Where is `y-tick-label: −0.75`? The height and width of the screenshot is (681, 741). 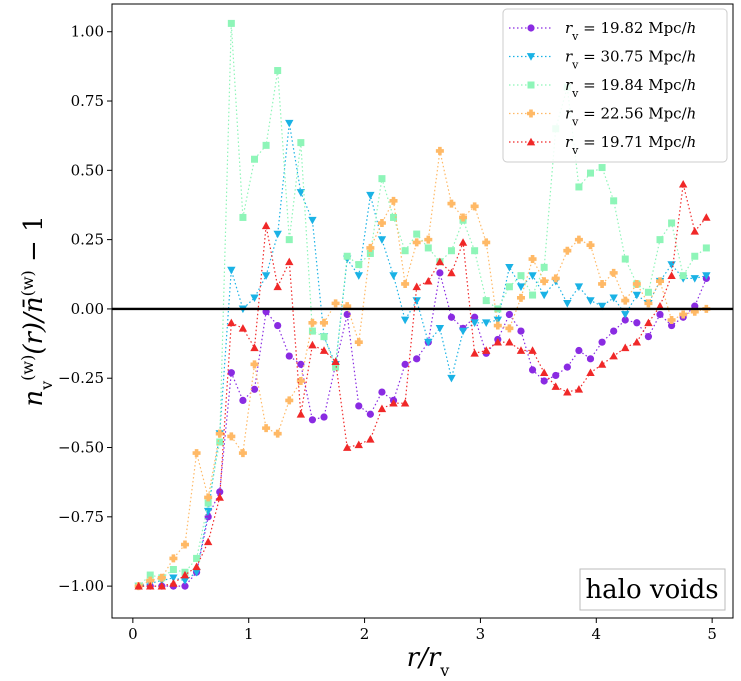 y-tick-label: −0.75 is located at coordinates (81, 517).